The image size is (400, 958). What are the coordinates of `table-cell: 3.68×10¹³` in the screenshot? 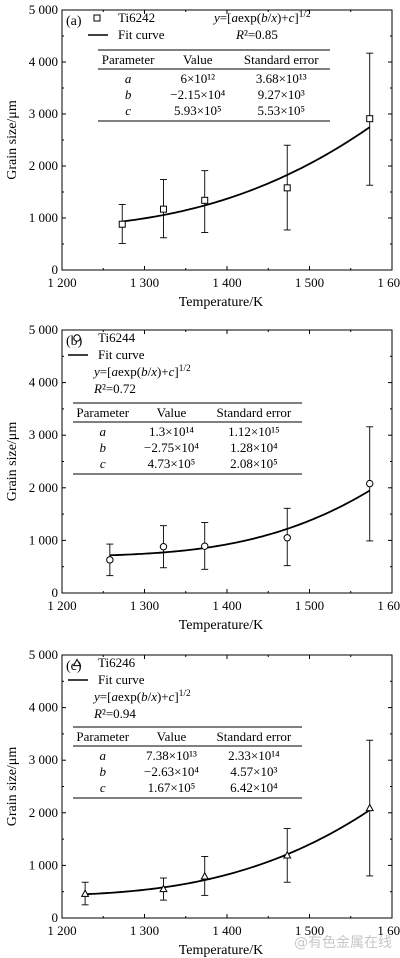 It's located at (281, 78).